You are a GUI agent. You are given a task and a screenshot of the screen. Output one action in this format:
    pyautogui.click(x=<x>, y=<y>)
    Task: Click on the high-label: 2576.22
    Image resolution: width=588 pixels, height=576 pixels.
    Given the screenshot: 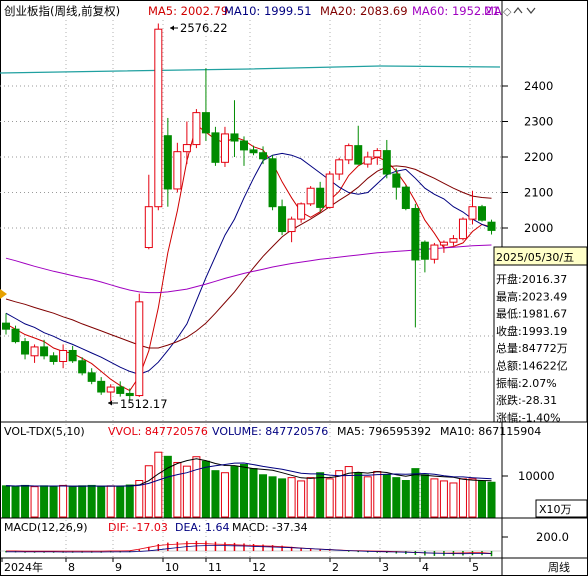 What is the action you would take?
    pyautogui.click(x=204, y=28)
    